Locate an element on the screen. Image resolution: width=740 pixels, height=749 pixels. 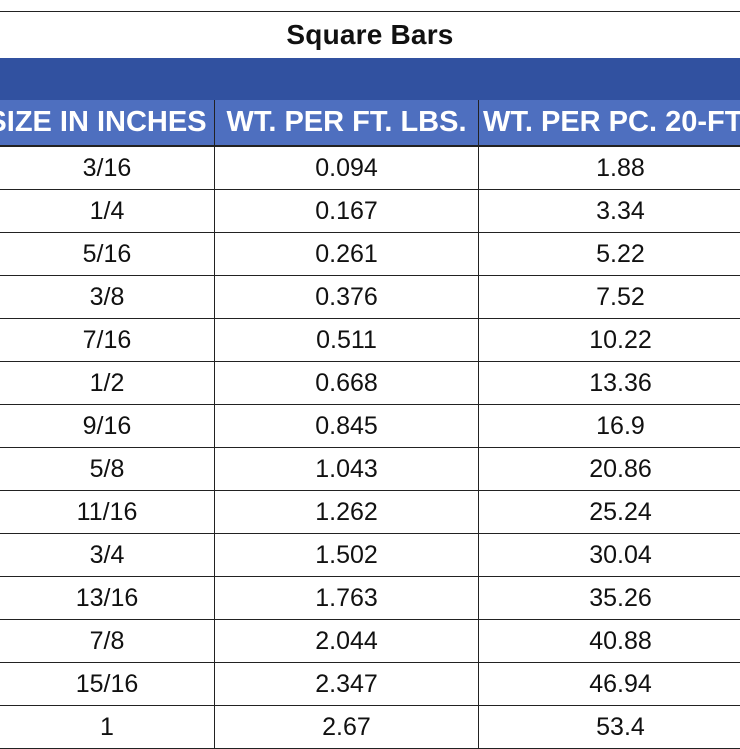
wt-per-ft-cell: 0.261 is located at coordinates (347, 254).